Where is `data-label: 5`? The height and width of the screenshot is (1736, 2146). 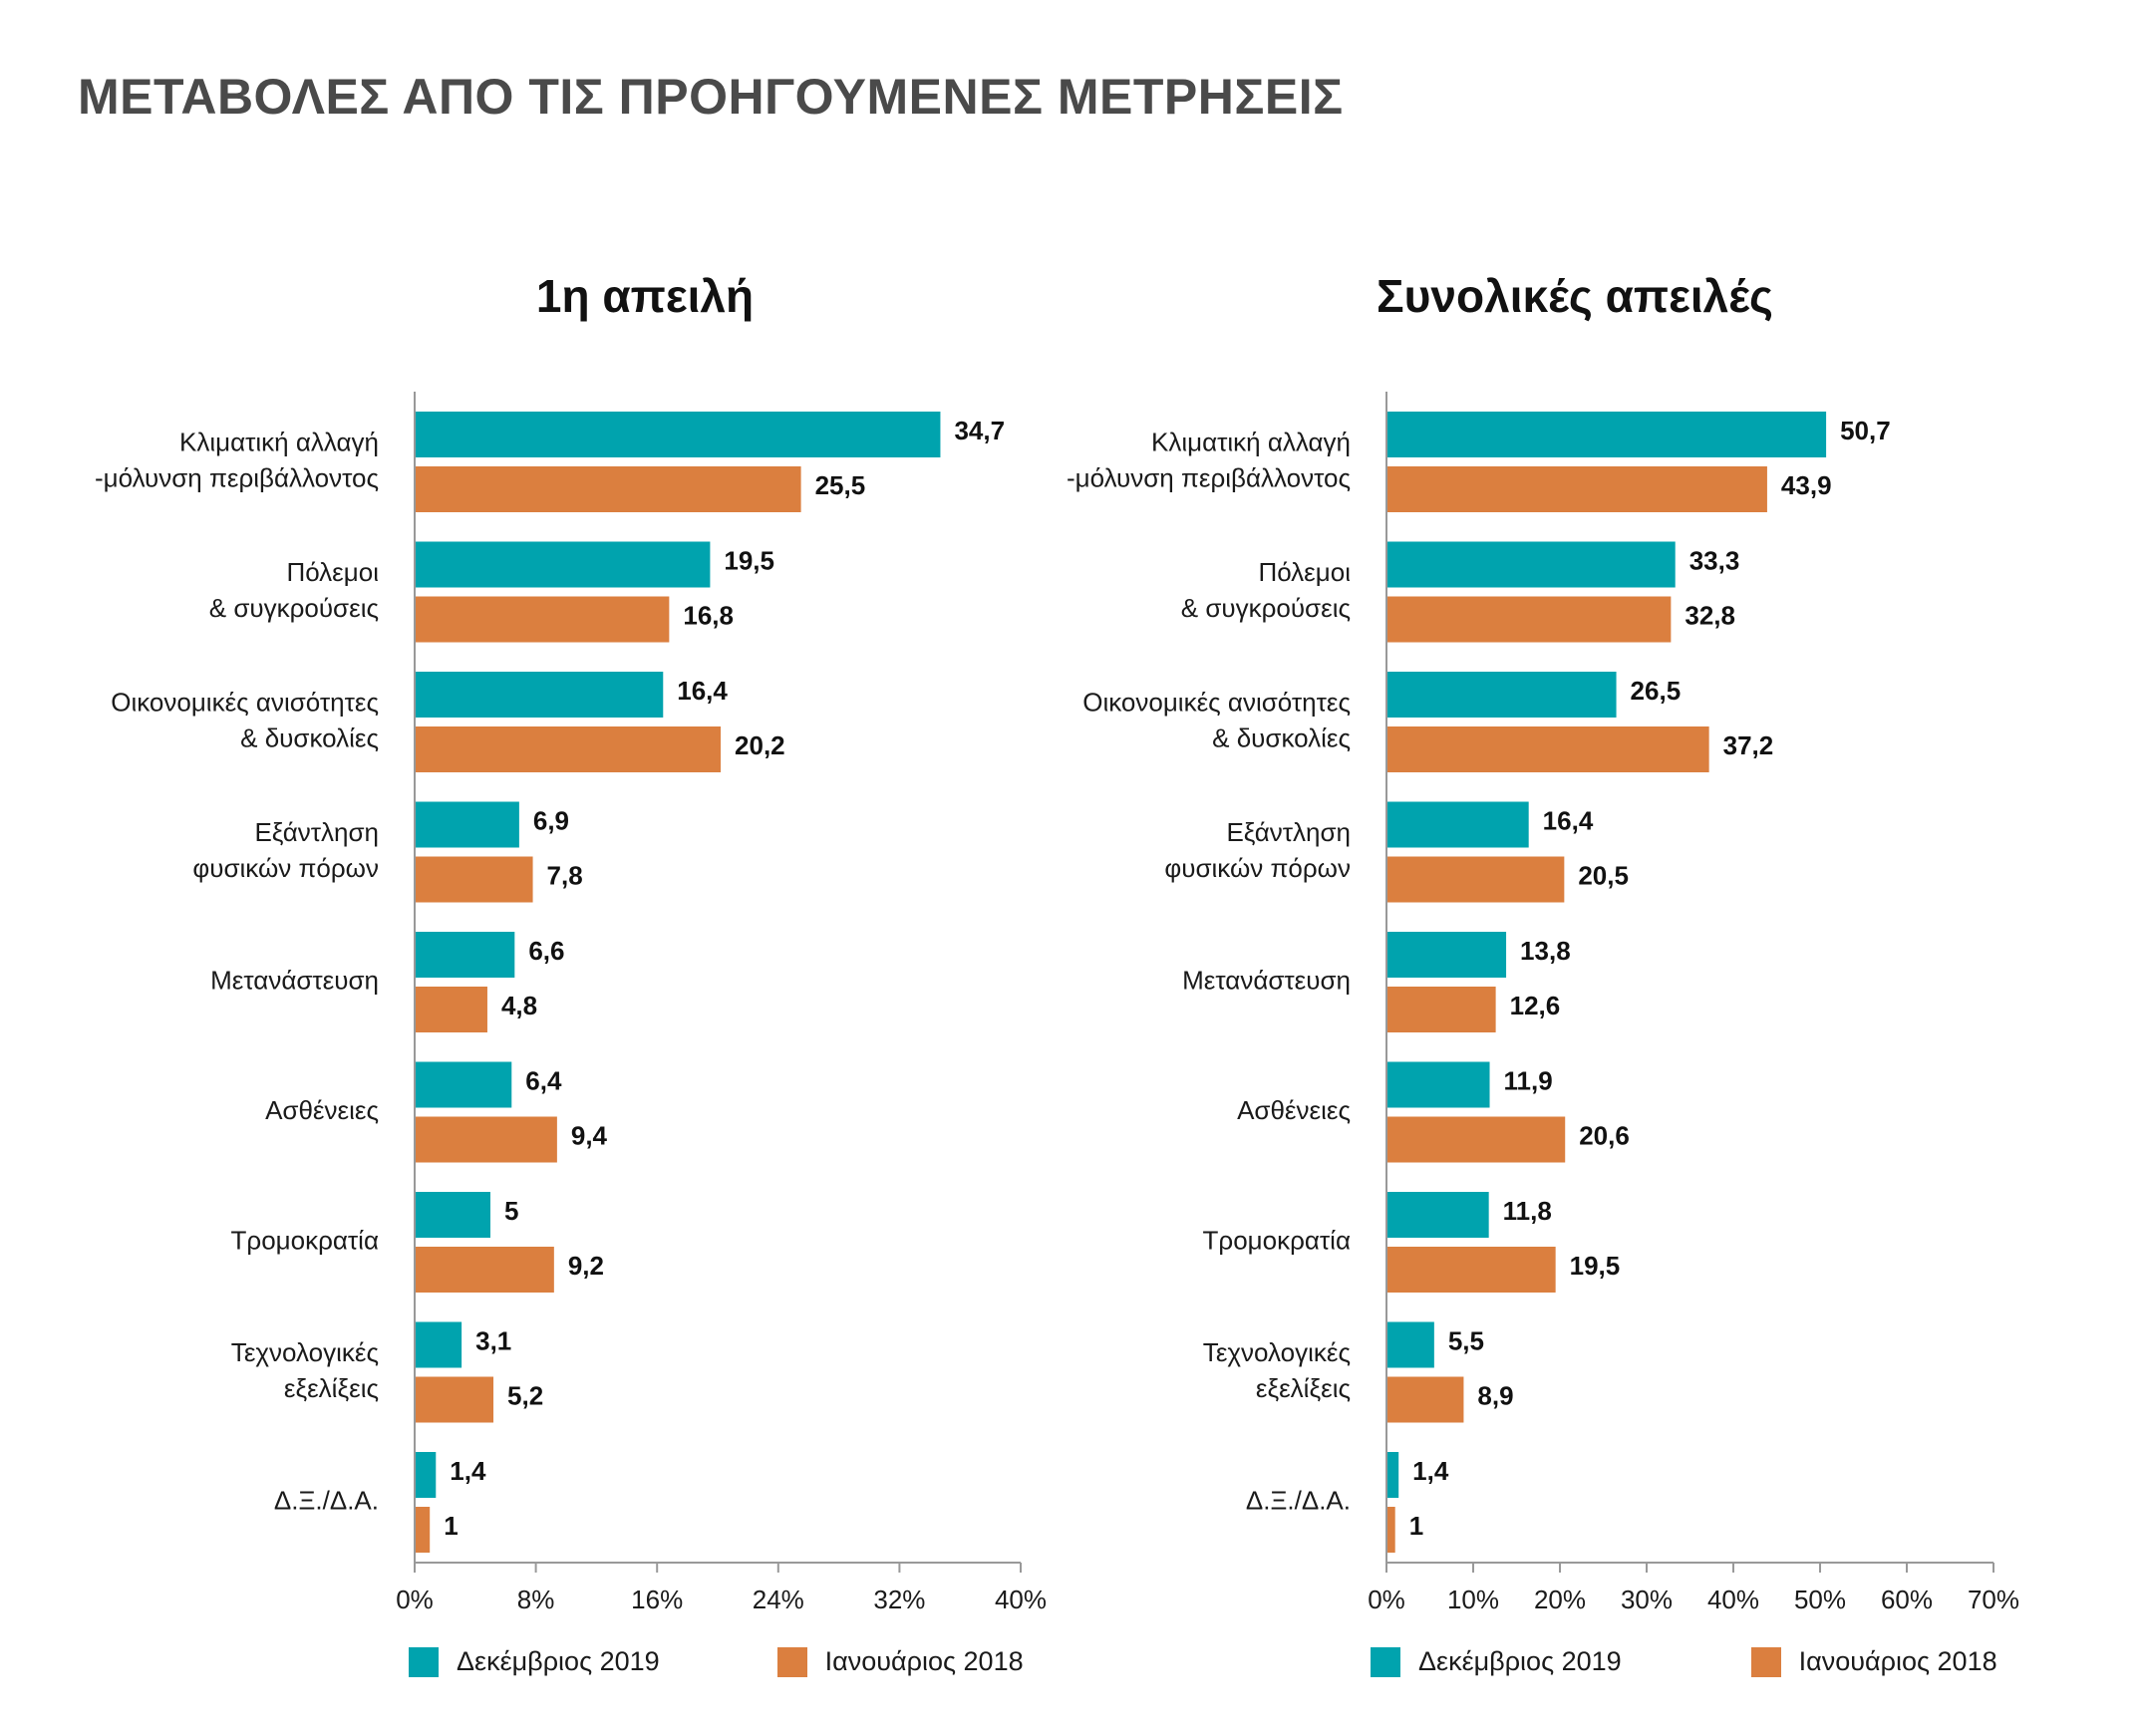 data-label: 5 is located at coordinates (511, 1211).